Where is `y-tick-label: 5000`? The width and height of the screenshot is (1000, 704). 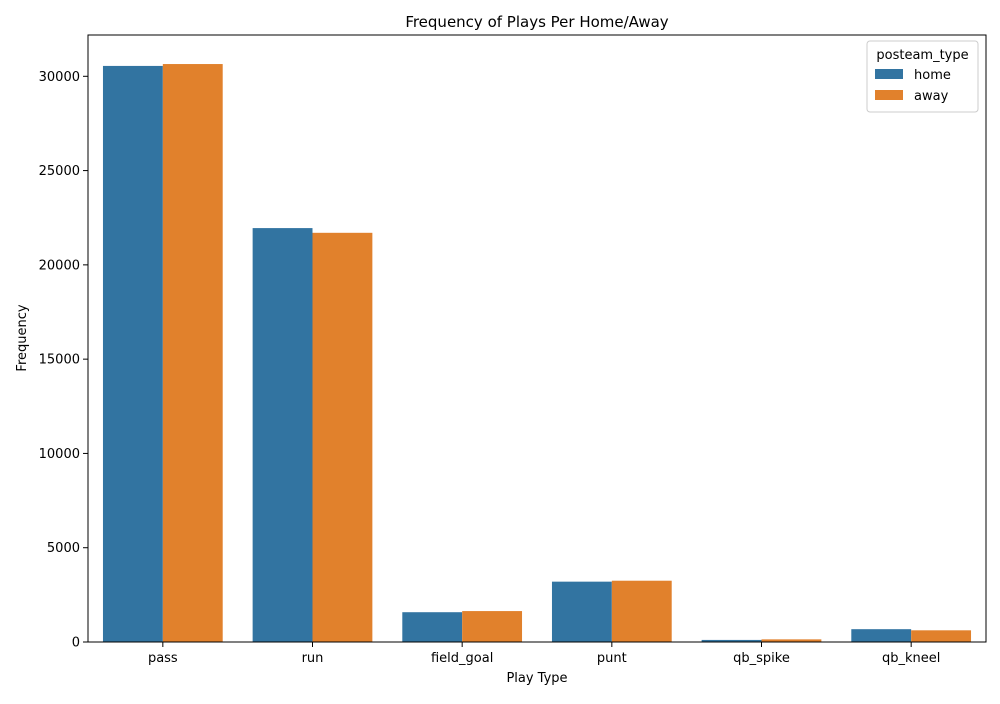
y-tick-label: 5000 is located at coordinates (63, 548).